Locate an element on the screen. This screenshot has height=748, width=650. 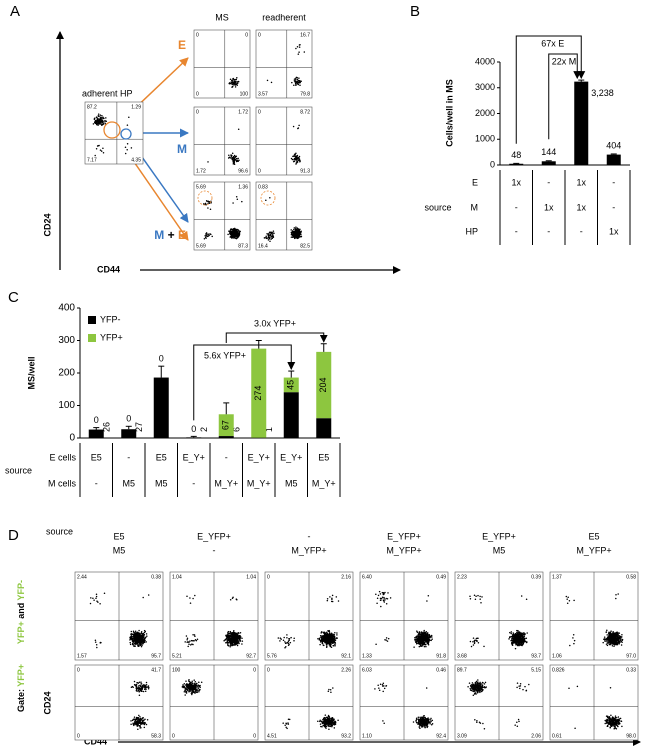
row-label-part: YFP+ is located at coordinates (21, 675).